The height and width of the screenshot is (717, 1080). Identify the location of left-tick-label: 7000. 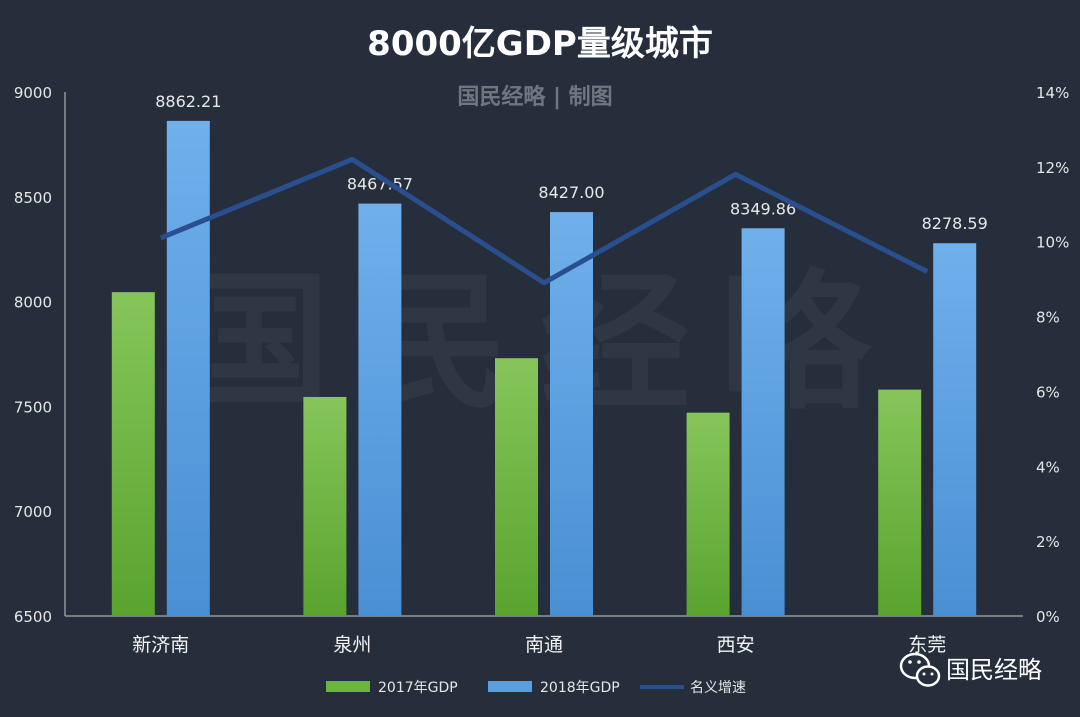
(33, 512).